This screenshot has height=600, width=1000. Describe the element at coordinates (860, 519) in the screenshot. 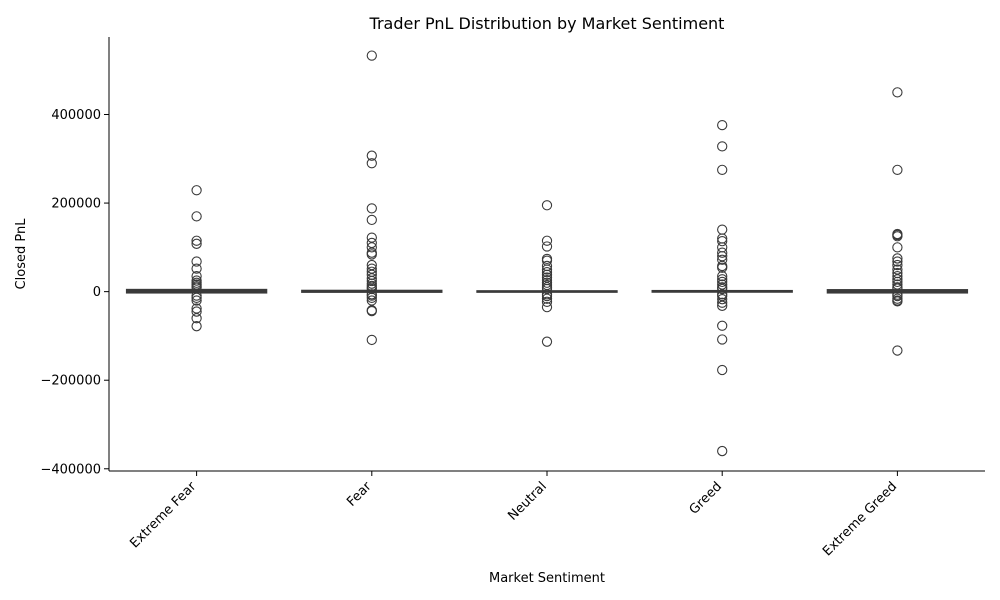

I see `x-tick-label: Extreme Greed` at that location.